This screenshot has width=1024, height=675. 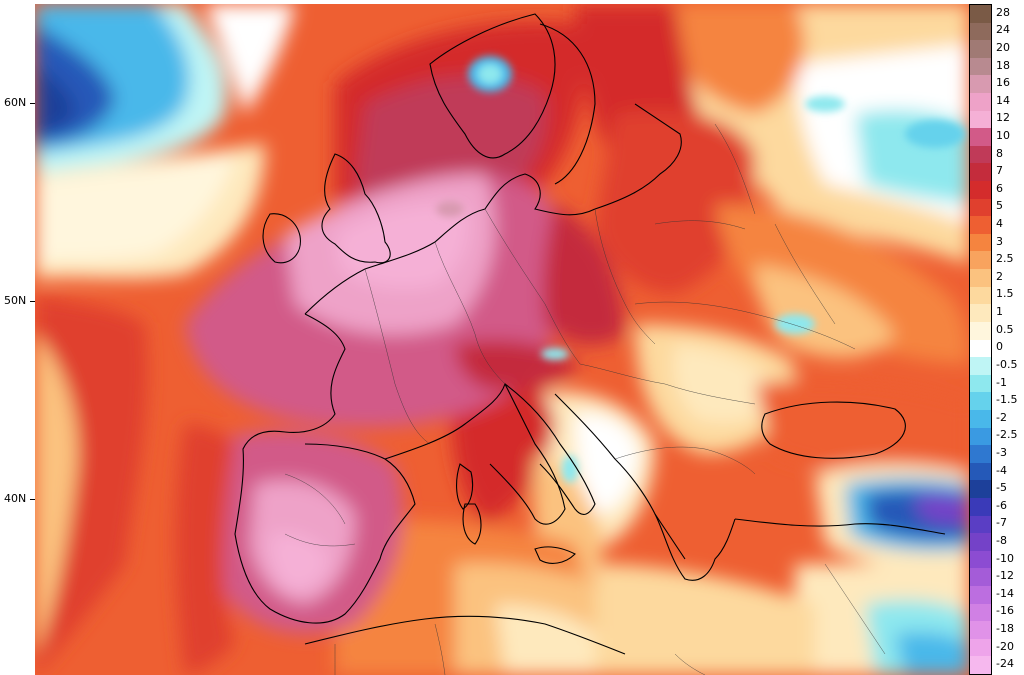 What do you see at coordinates (15, 300) in the screenshot?
I see `lat-label-50n: 50N` at bounding box center [15, 300].